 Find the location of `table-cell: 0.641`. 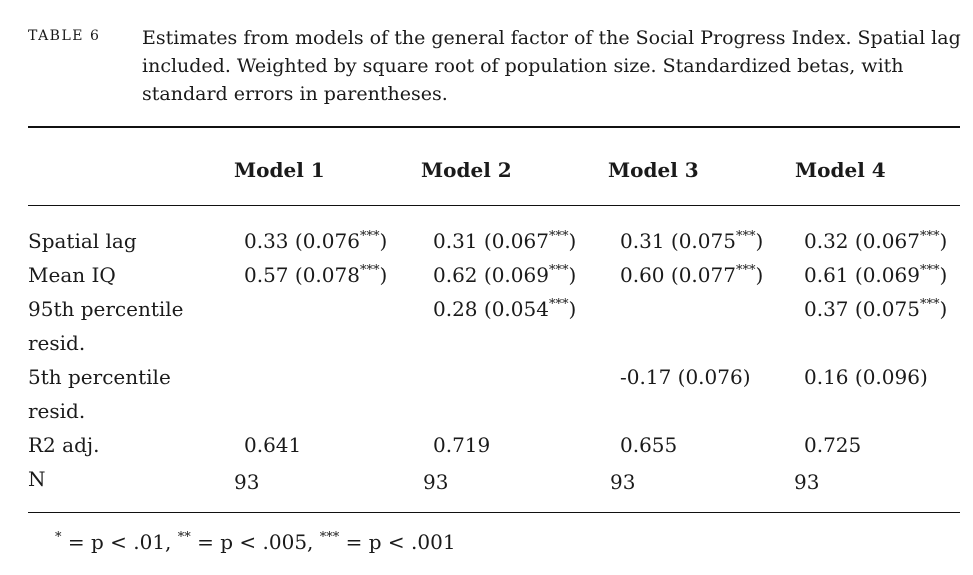

table-cell: 0.641 is located at coordinates (272, 445).